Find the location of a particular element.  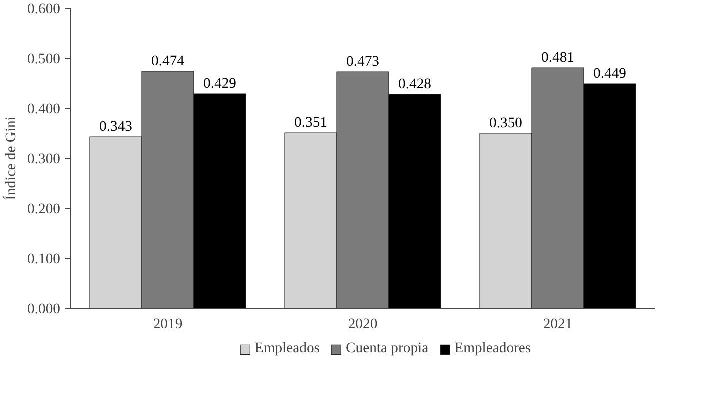

y-tick-label: 0.400 is located at coordinates (44, 110).